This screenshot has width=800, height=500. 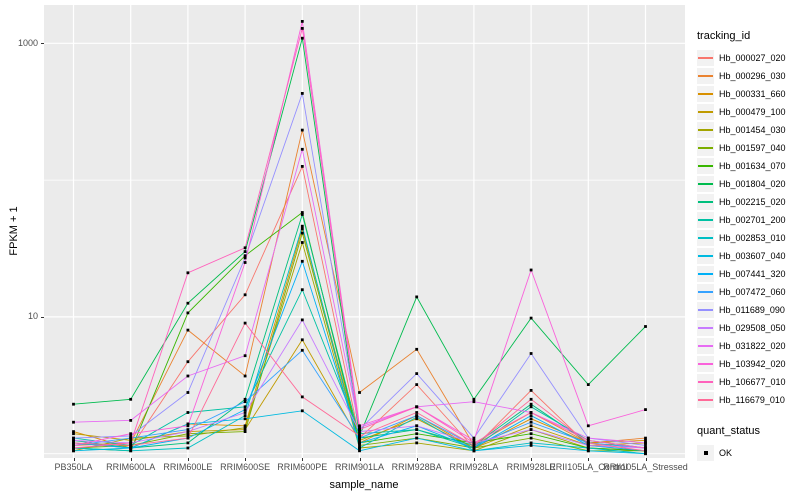 What do you see at coordinates (748, 310) in the screenshot?
I see `legend-item: Hb_011689_090` at bounding box center [748, 310].